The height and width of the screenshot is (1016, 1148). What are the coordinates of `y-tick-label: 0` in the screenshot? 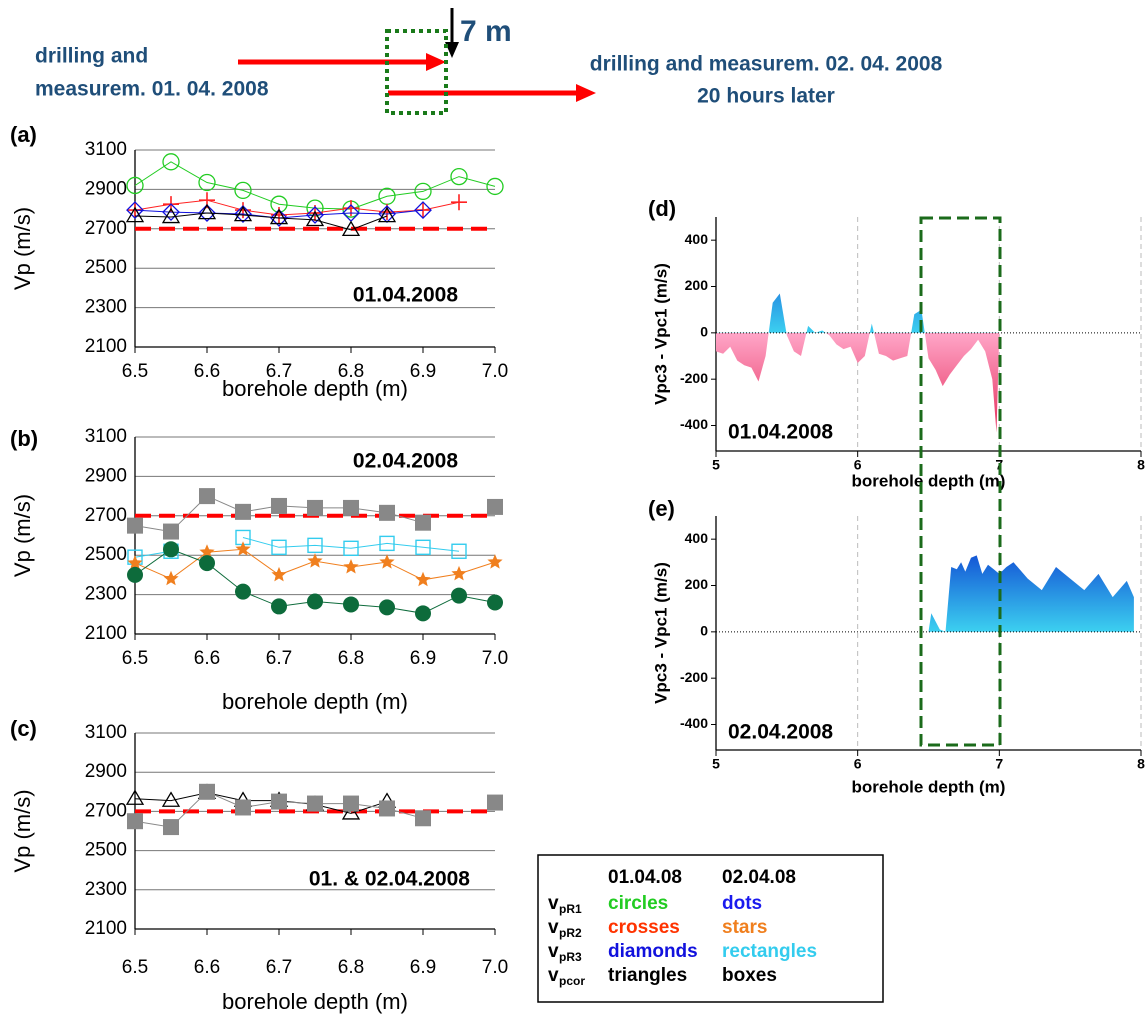 It's located at (704, 332).